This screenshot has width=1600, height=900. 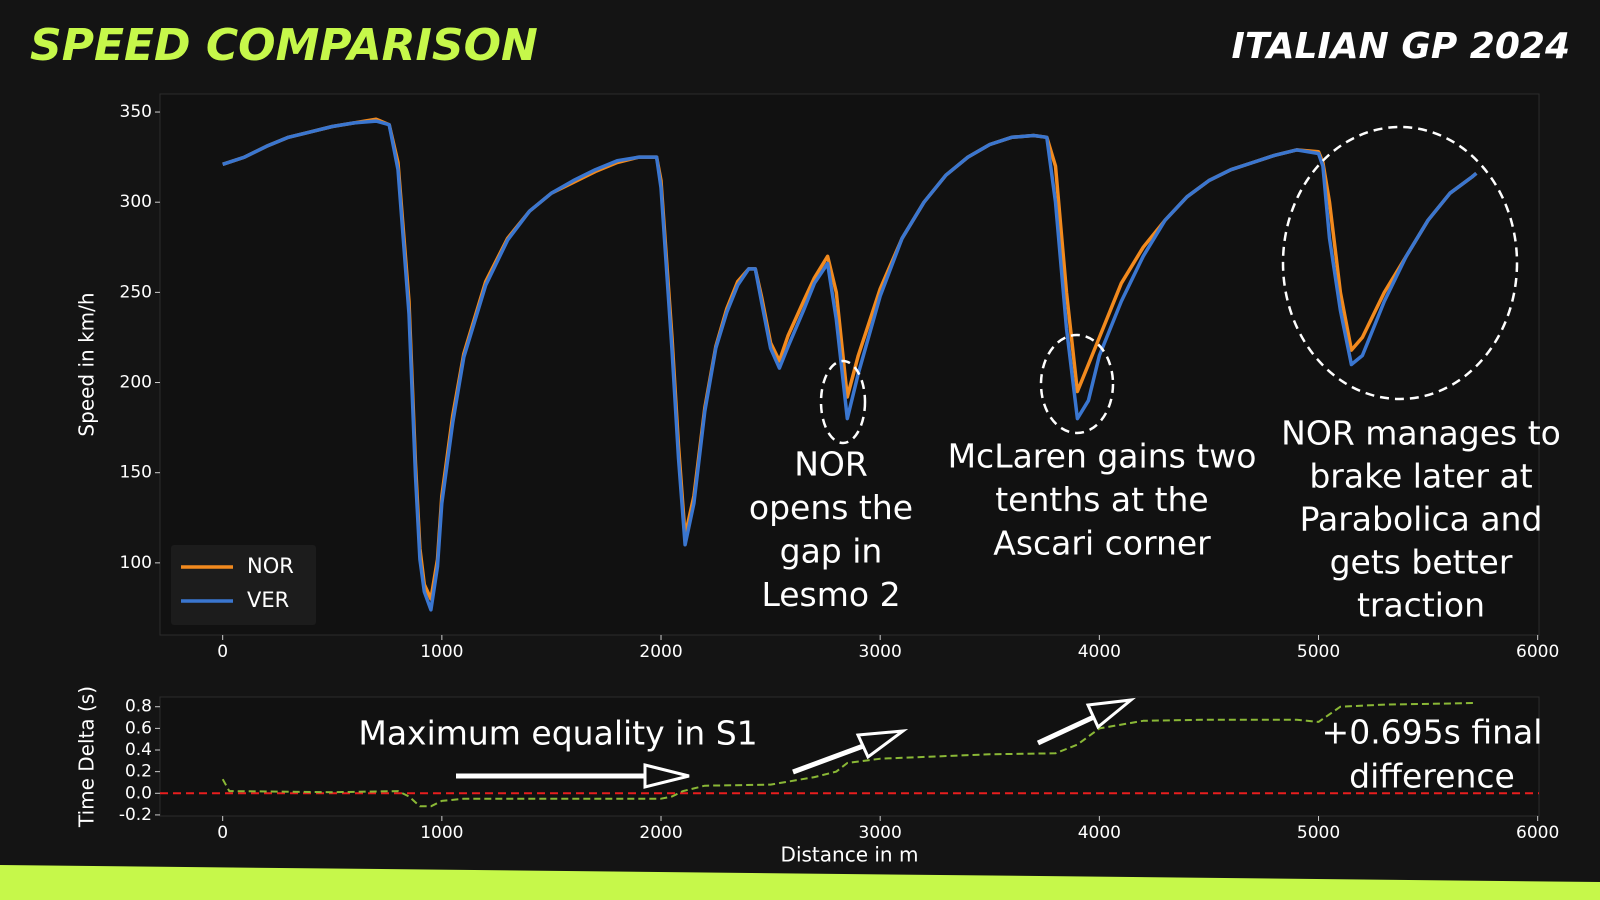 I want to click on y-tick-label: 300, so click(x=136, y=202).